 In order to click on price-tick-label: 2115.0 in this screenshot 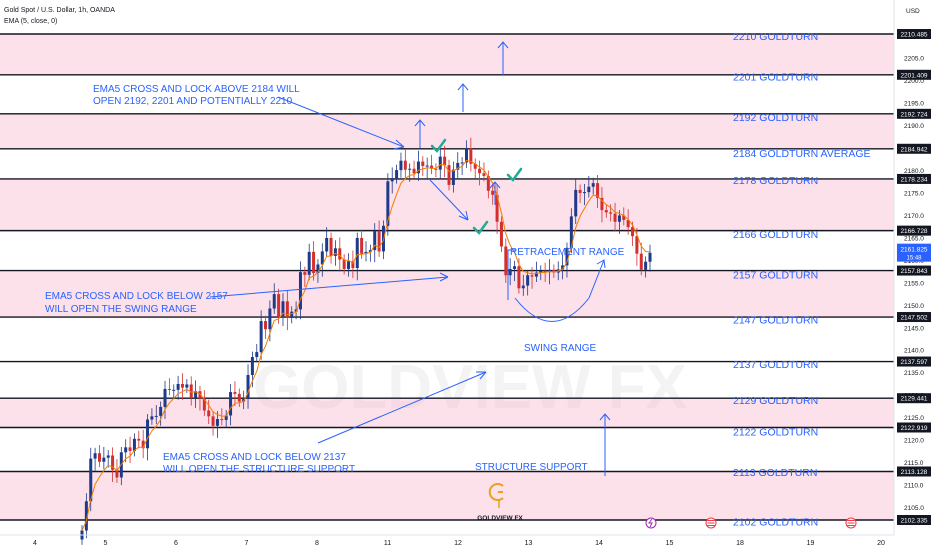, I will do `click(914, 463)`.